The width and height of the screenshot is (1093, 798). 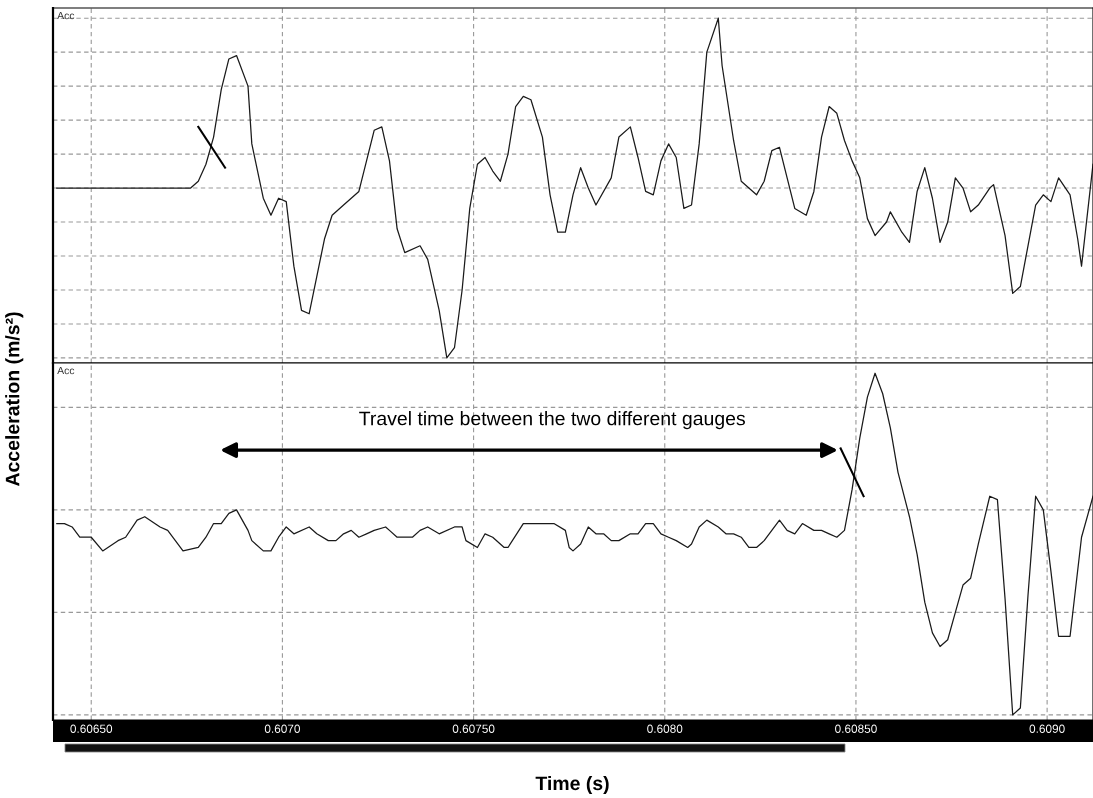 I want to click on x-tick-label: 0.60850, so click(x=856, y=728).